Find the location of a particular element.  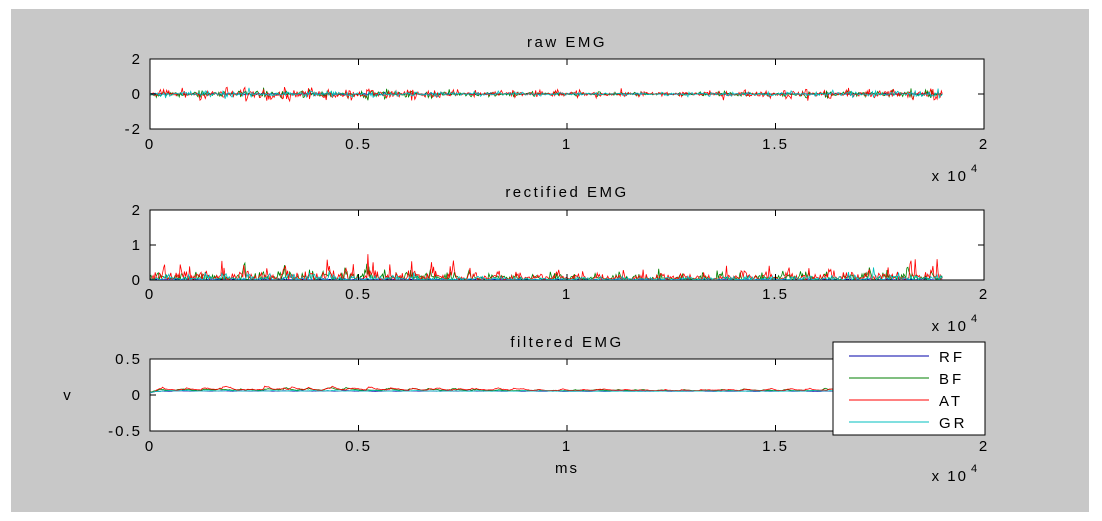

series-line-gr is located at coordinates (546, 391).